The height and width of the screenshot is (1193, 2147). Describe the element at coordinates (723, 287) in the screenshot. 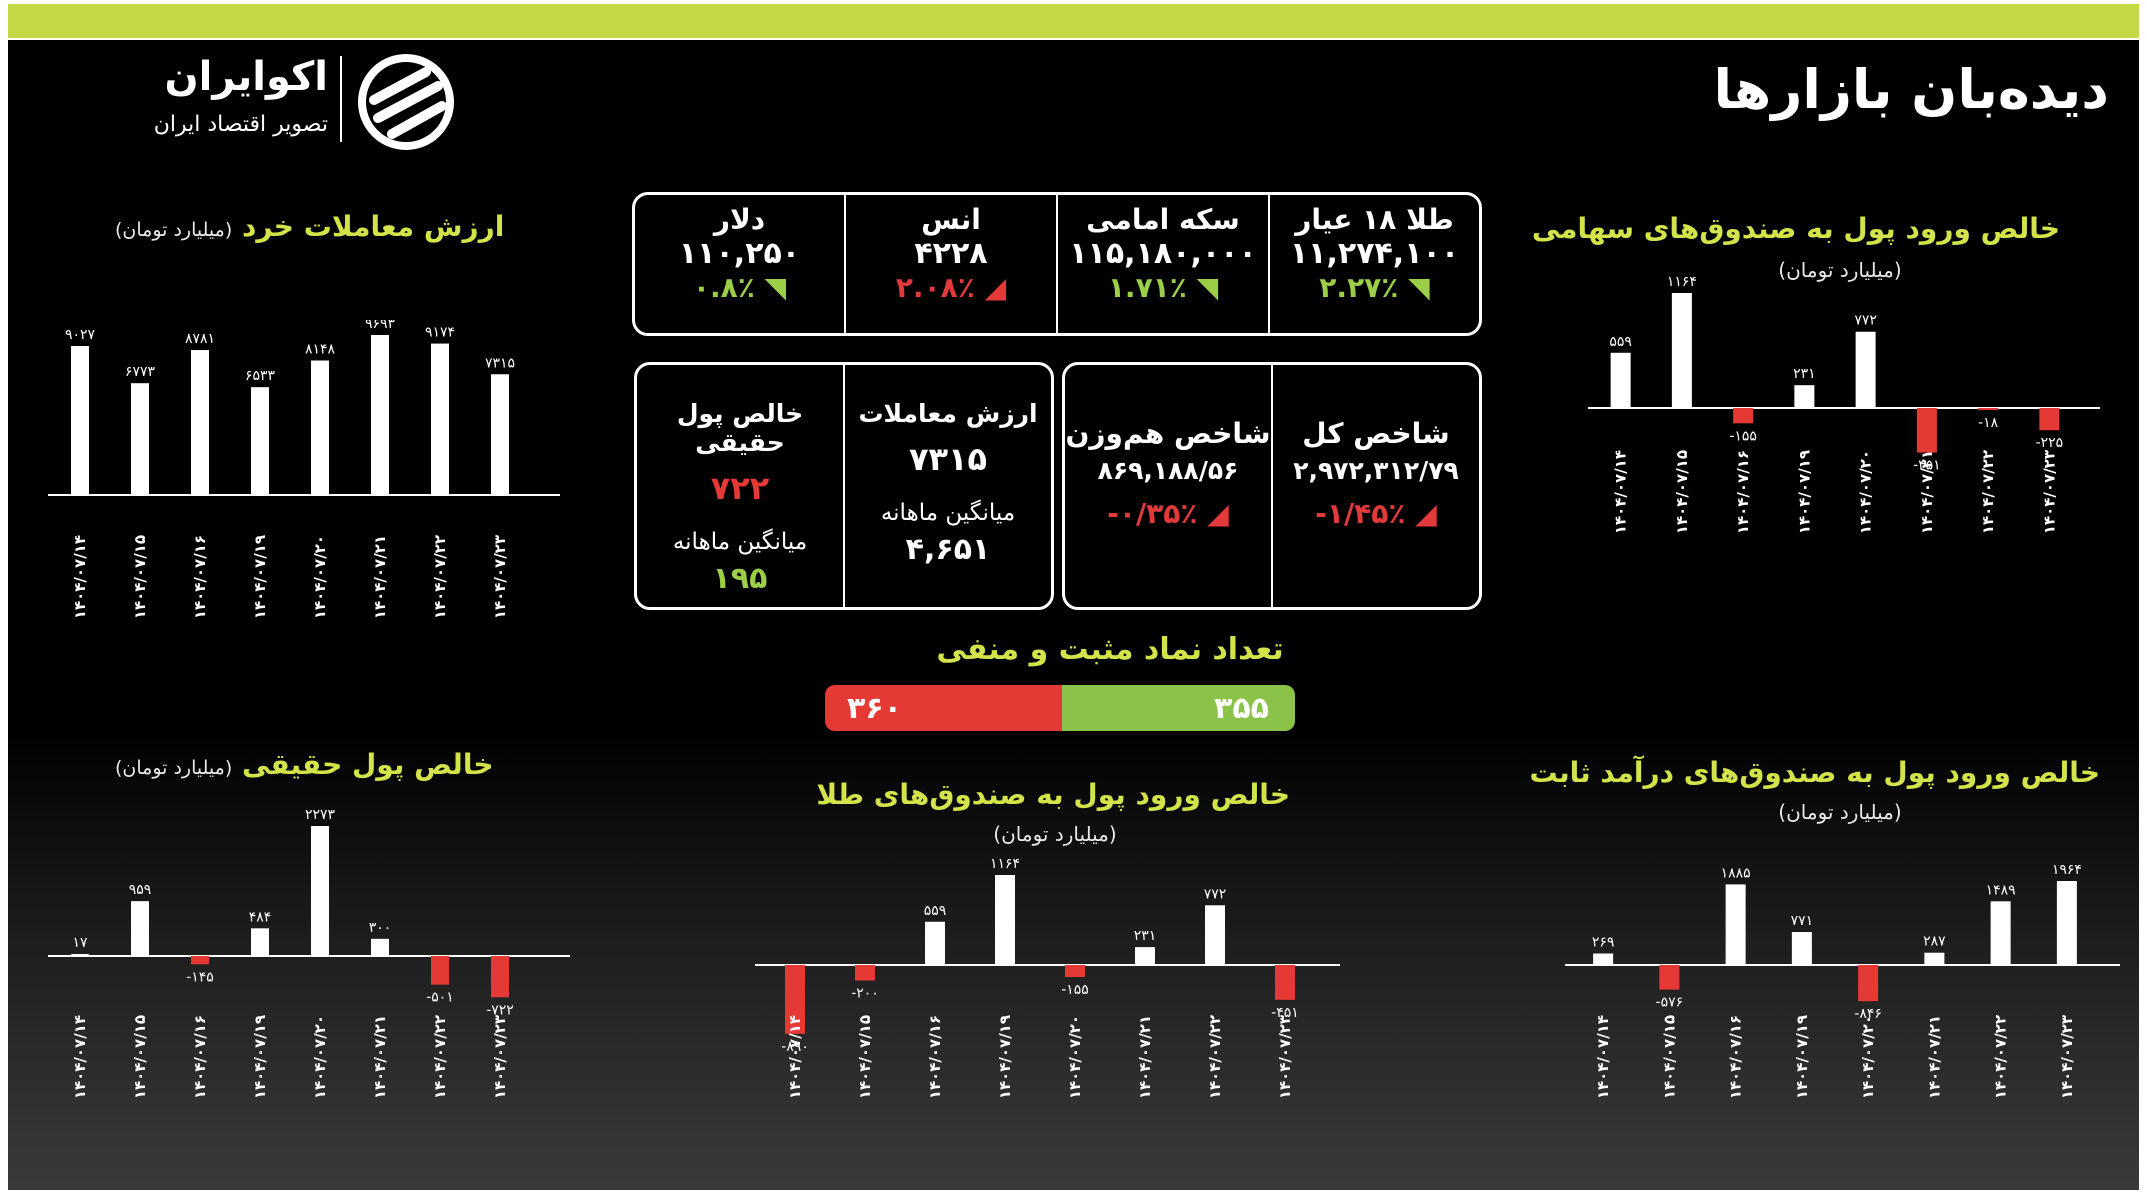

I see `dollar-change-text: ۰.۸٪` at that location.